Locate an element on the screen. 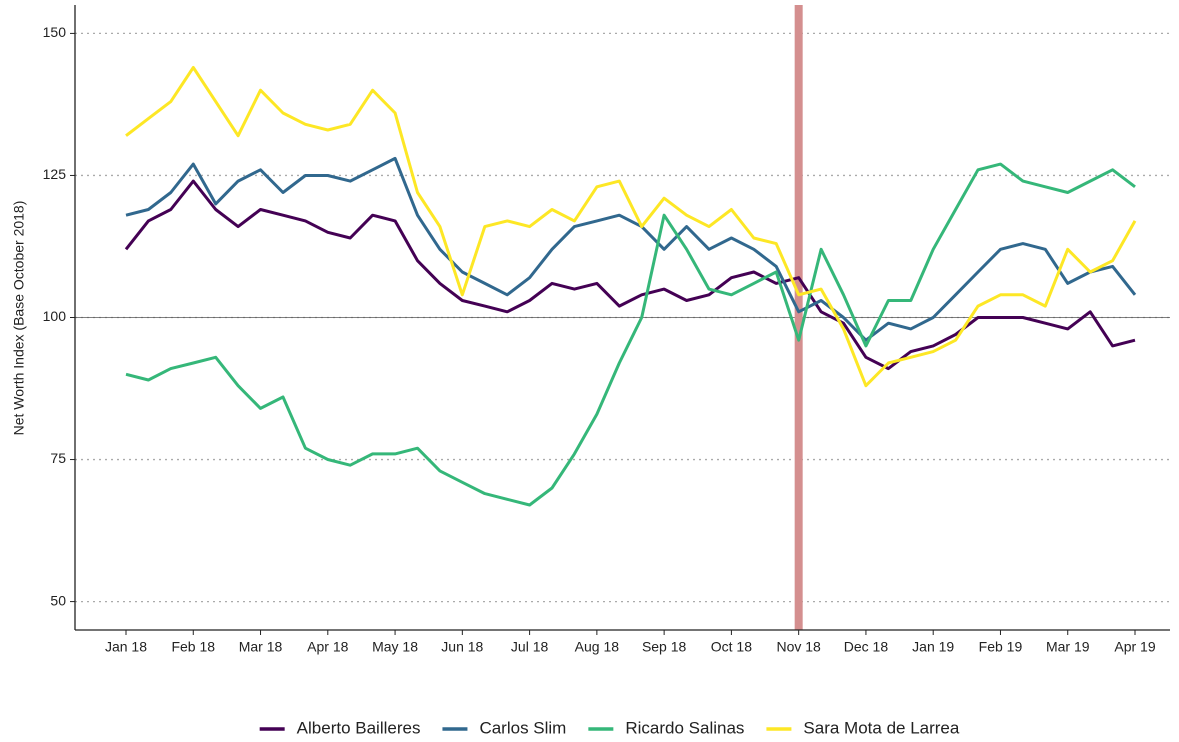 The height and width of the screenshot is (742, 1179). legend-label: Sara Mota de Larrea is located at coordinates (881, 727).